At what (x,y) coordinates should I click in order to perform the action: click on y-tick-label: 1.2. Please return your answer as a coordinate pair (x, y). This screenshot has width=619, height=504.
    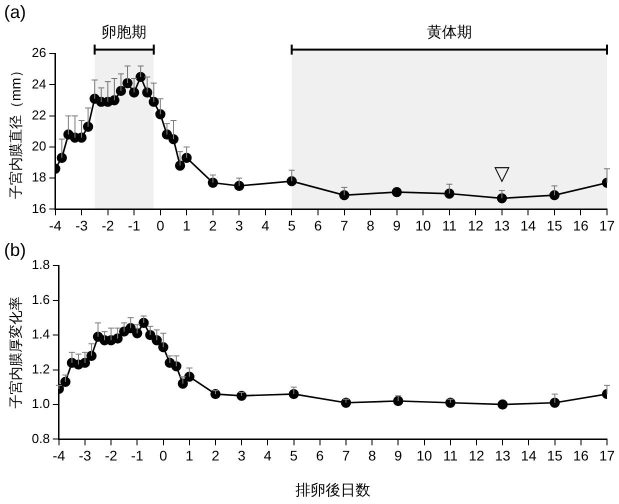
    Looking at the image, I should click on (41, 368).